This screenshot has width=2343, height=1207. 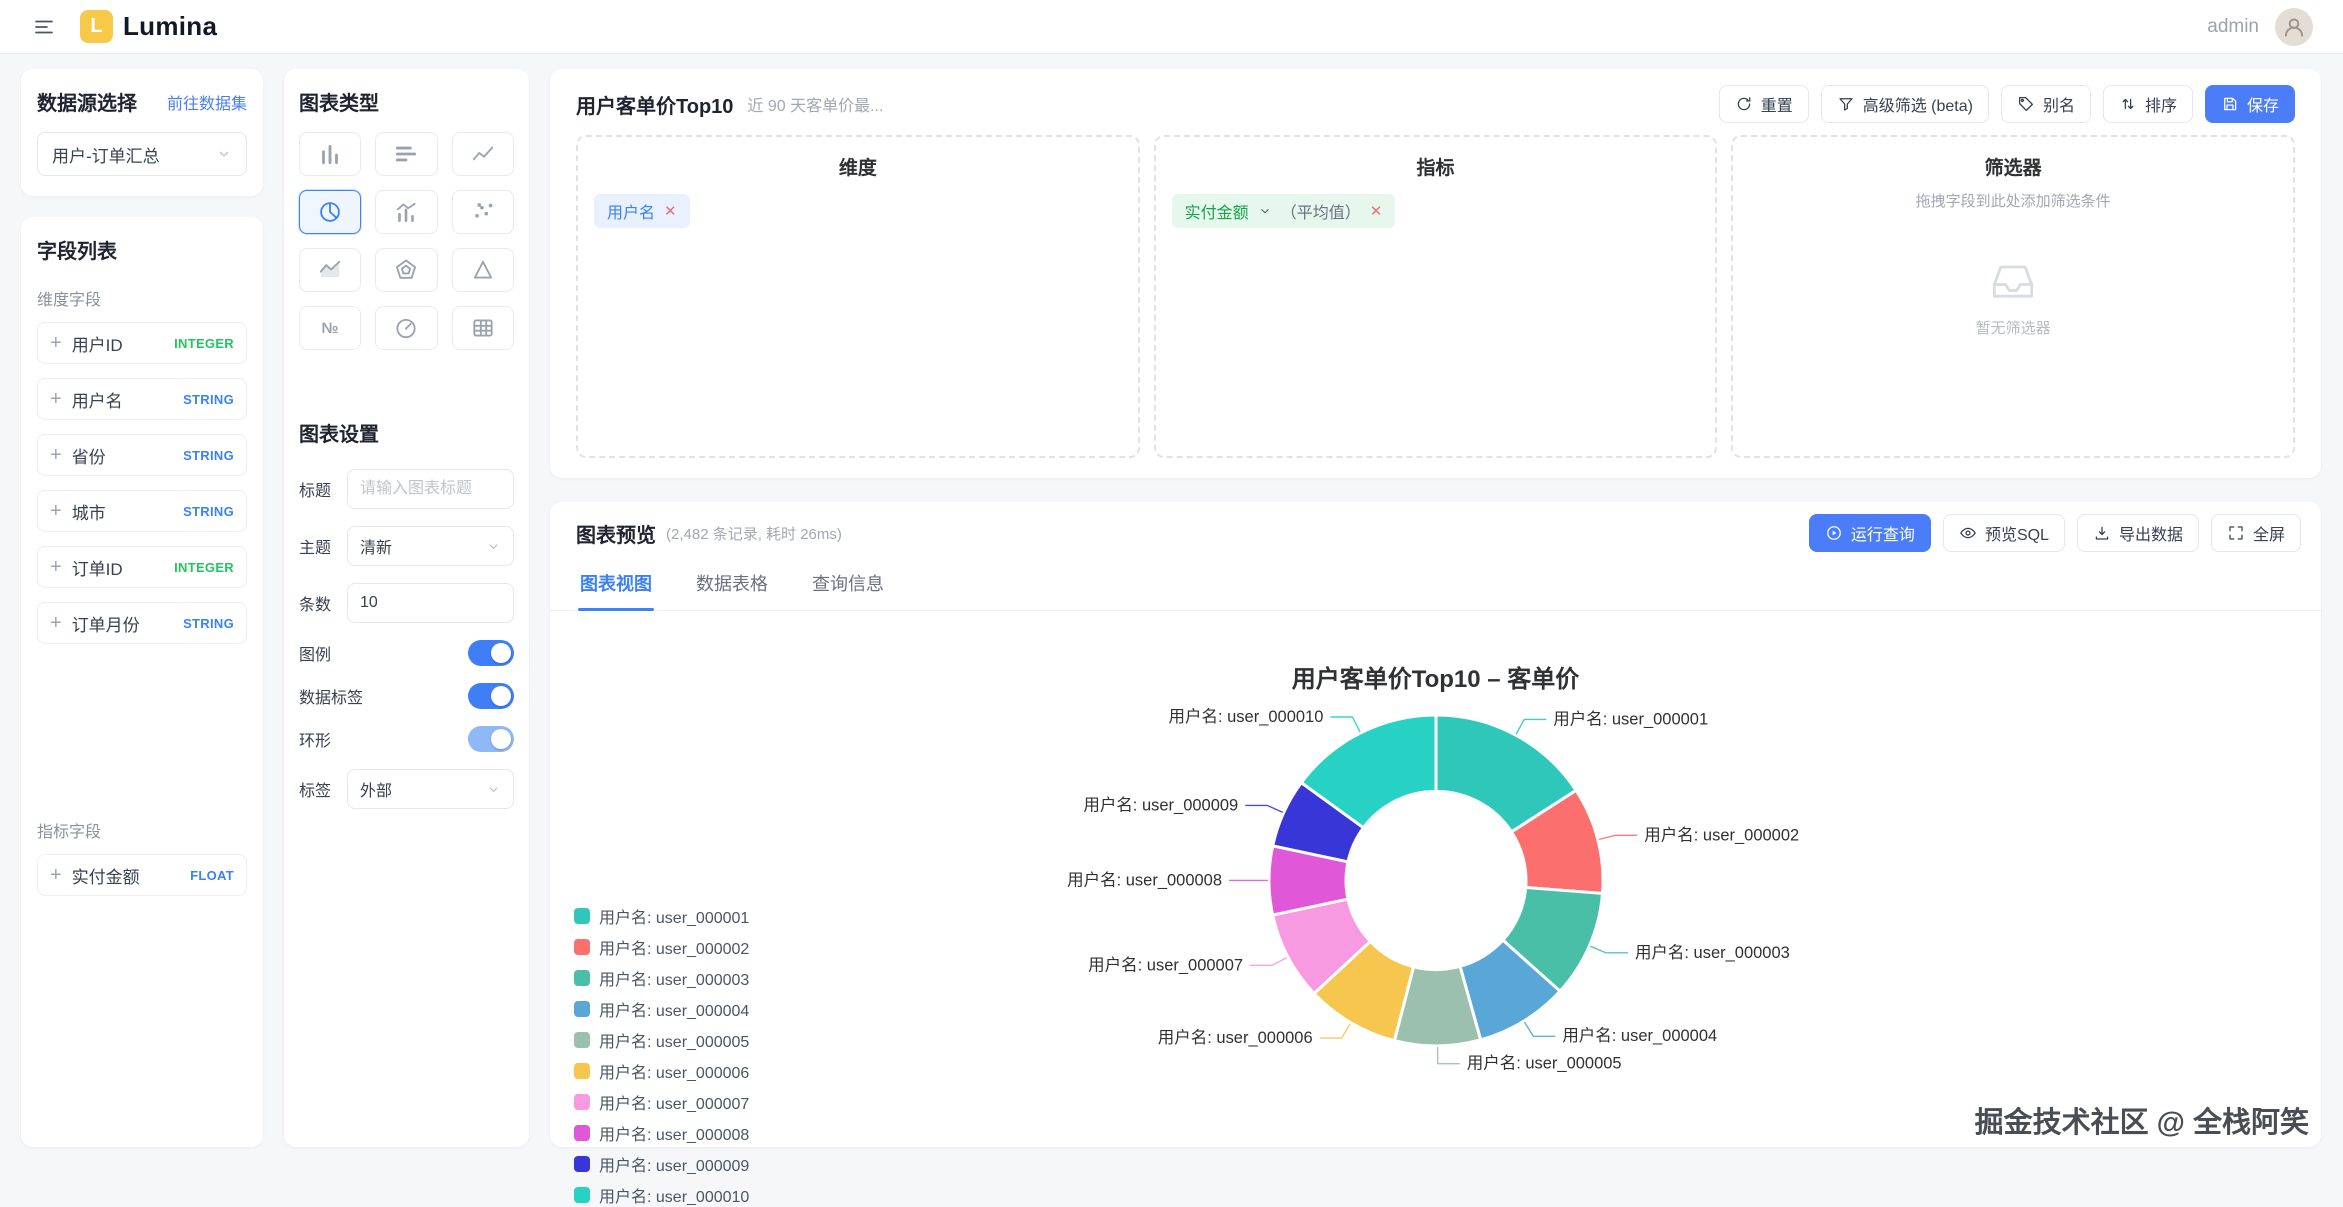 What do you see at coordinates (1165, 965) in the screenshot?
I see `pie-label: 用户名: user_000007` at bounding box center [1165, 965].